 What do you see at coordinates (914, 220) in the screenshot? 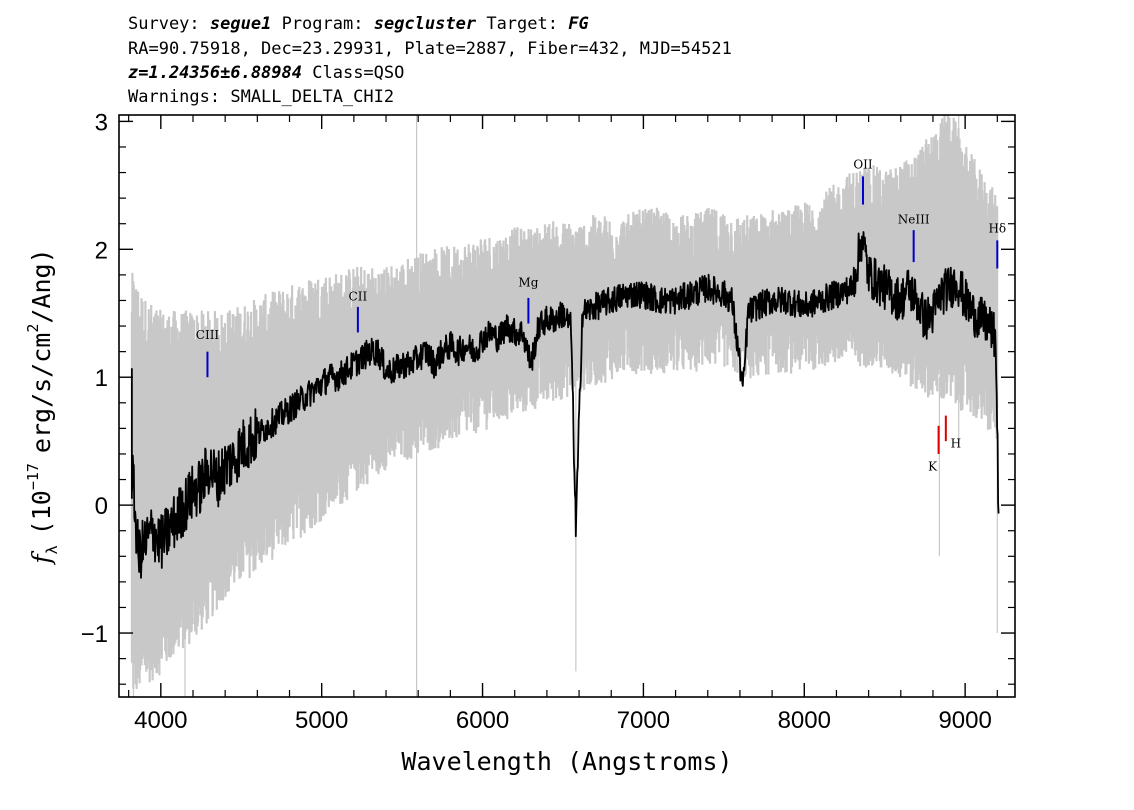
I see `line-label-neiii: NeIII` at bounding box center [914, 220].